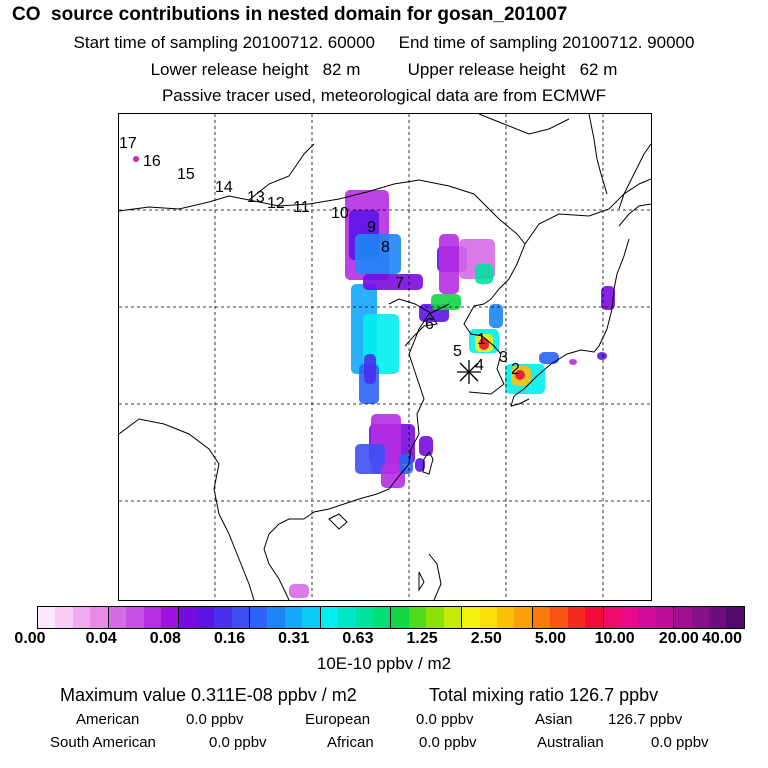 Image resolution: width=768 pixels, height=768 pixels. Describe the element at coordinates (448, 742) in the screenshot. I see `african-value: 0.0 ppbv` at that location.